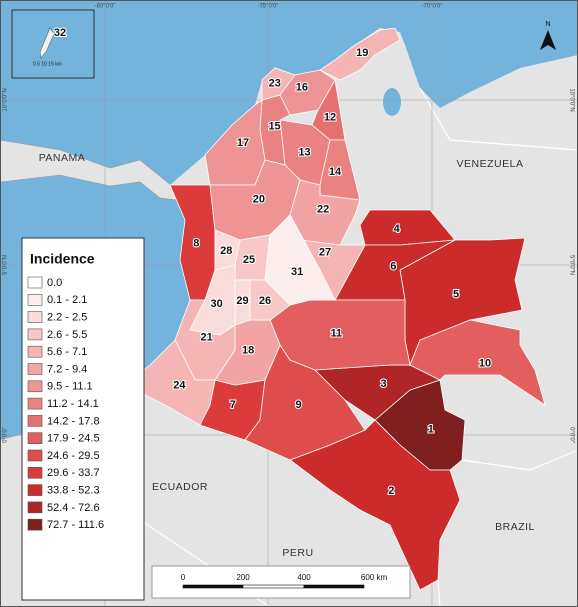 This screenshot has height=607, width=578. Describe the element at coordinates (73, 404) in the screenshot. I see `legend-label: 11.2 - 14.1` at that location.